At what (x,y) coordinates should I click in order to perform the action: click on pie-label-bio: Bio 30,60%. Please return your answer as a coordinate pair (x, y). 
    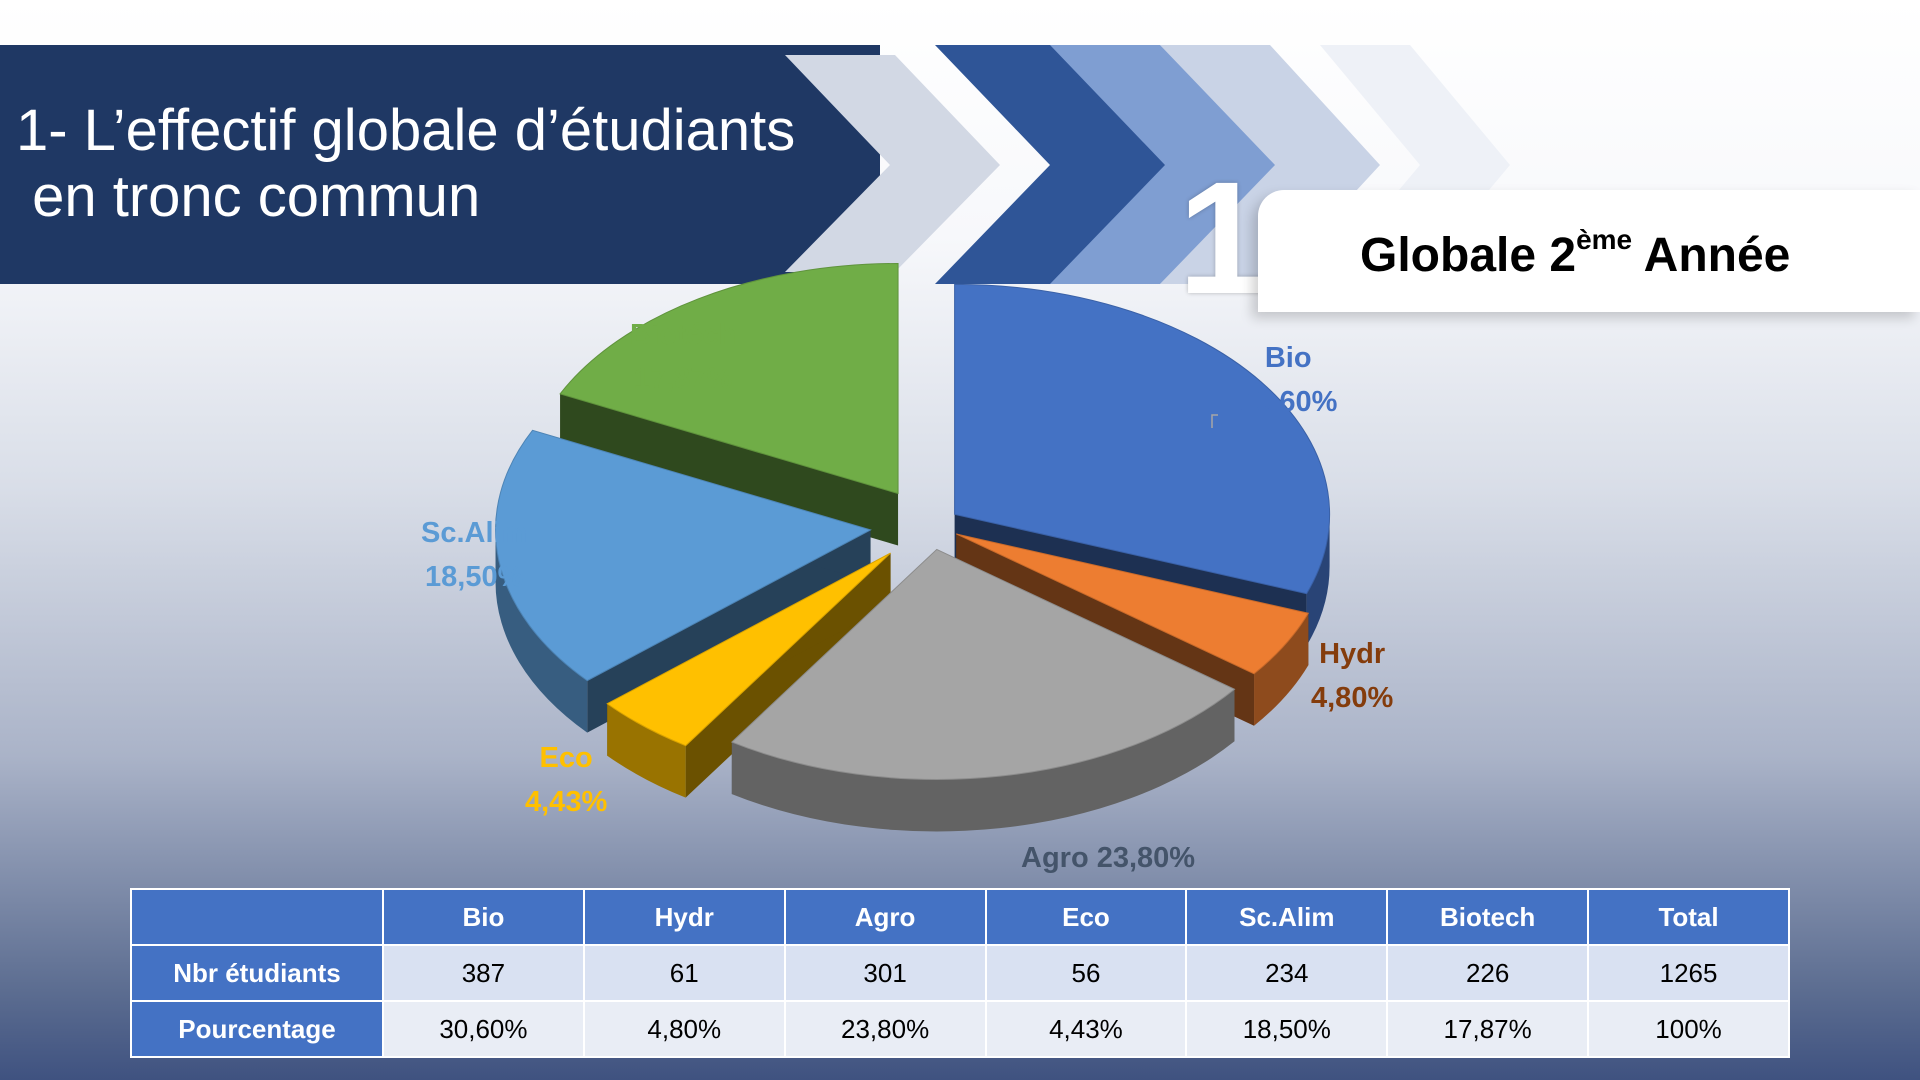
    Looking at the image, I should click on (1288, 380).